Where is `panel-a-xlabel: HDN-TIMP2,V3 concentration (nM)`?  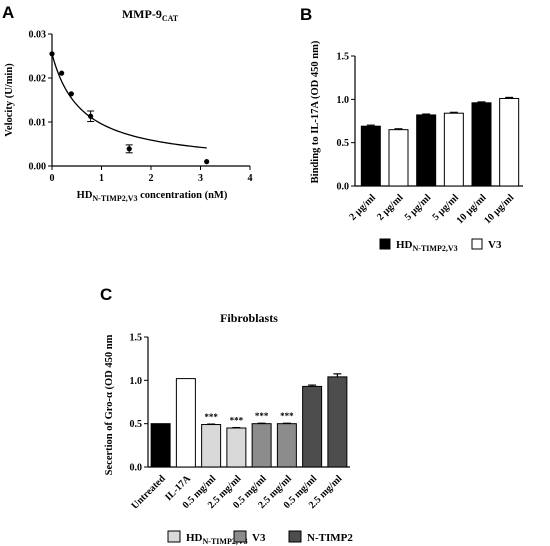 panel-a-xlabel: HDN-TIMP2,V3 concentration (nM) is located at coordinates (152, 196).